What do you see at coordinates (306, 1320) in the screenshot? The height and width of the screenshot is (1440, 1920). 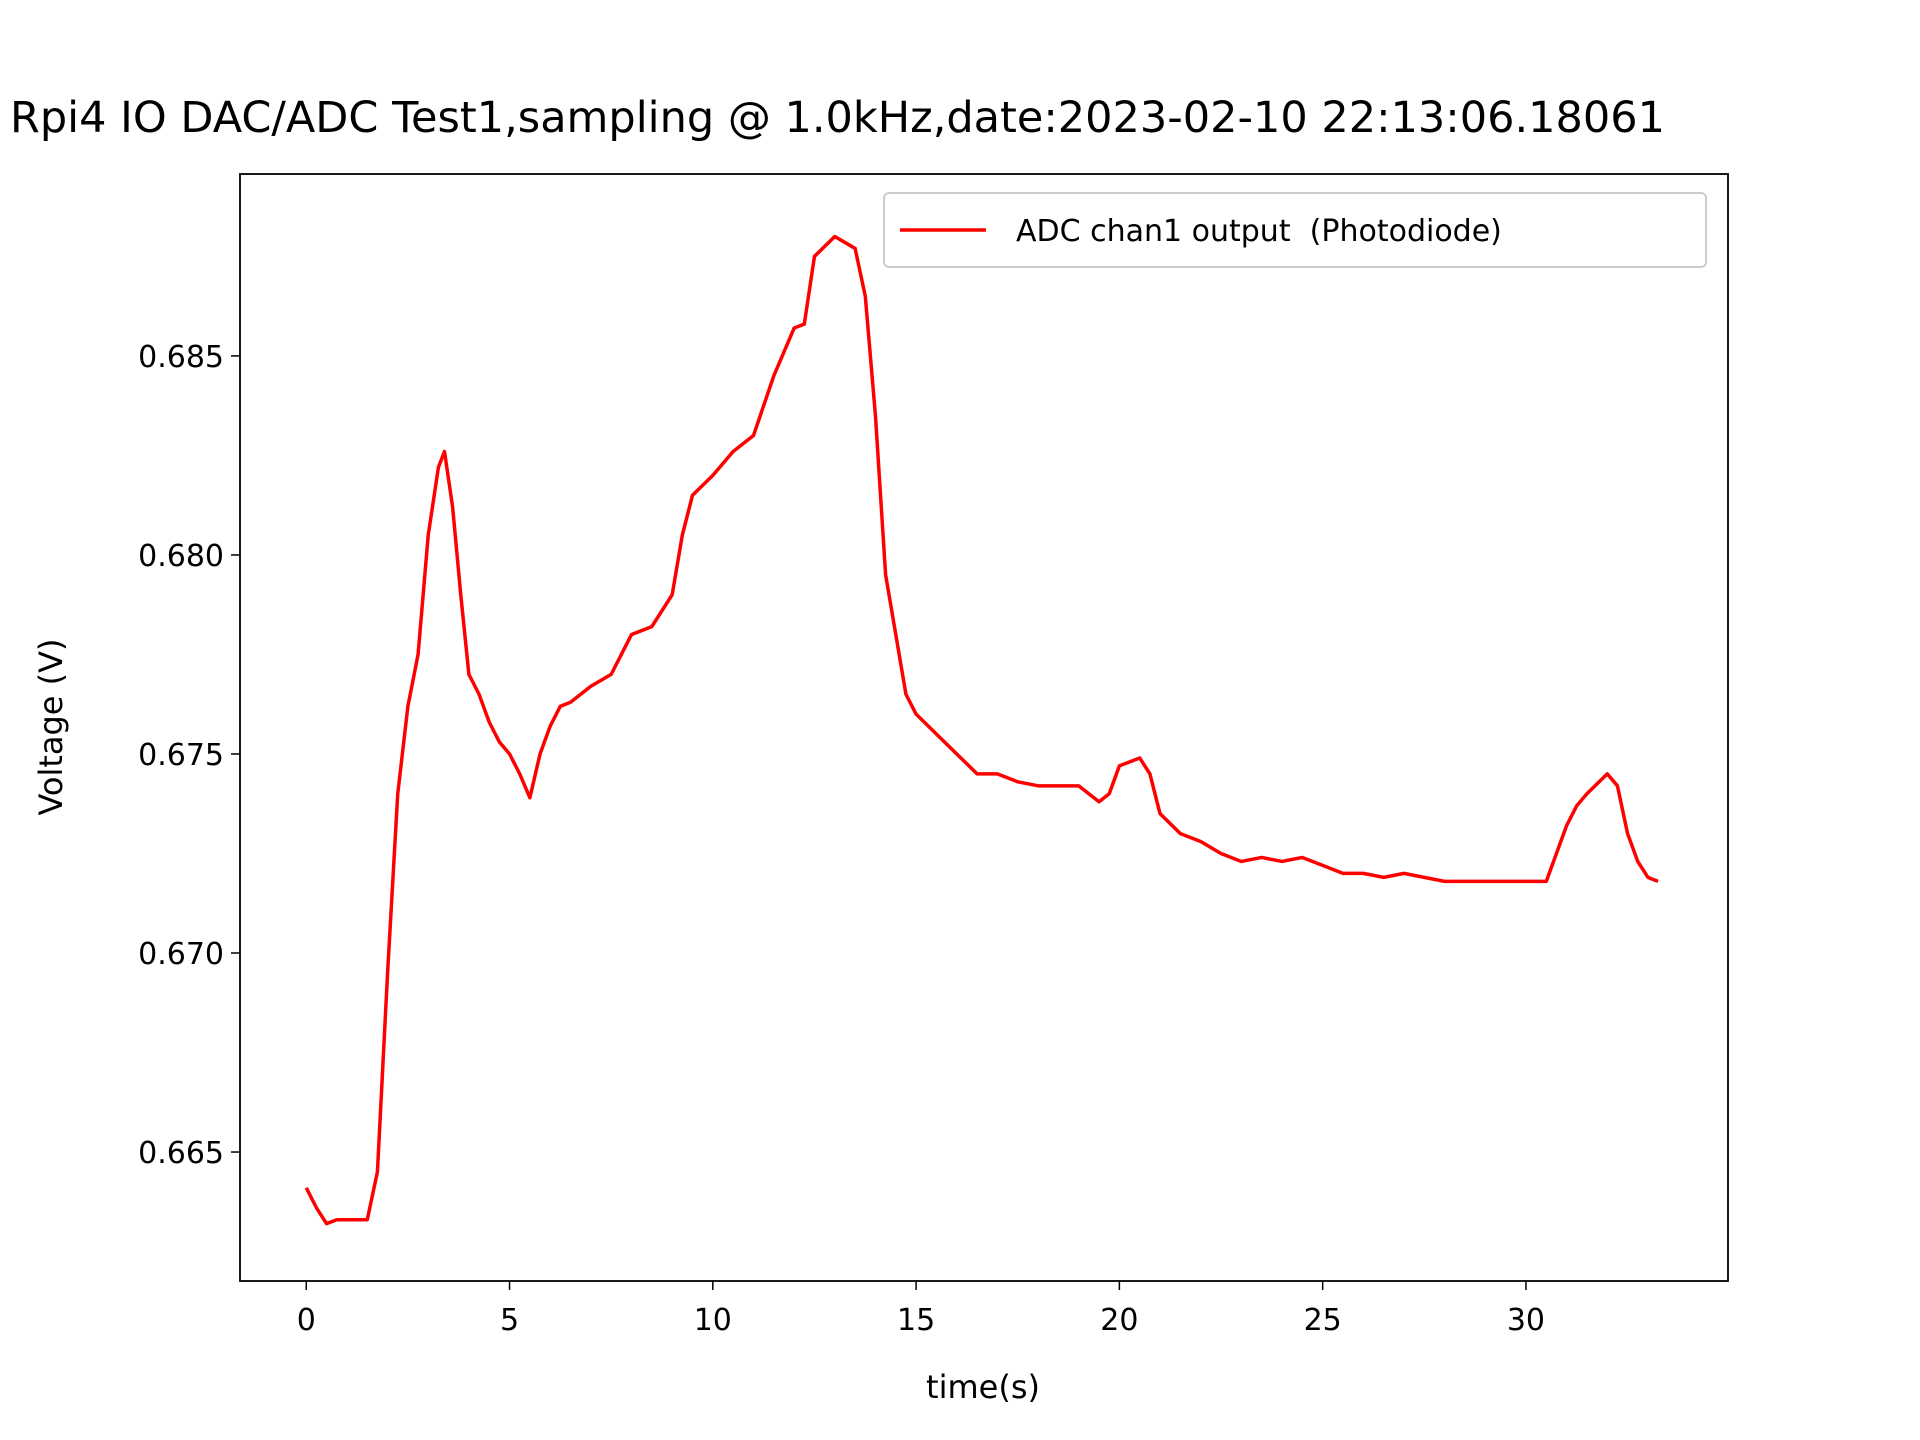 I see `x-tick-label: 0` at bounding box center [306, 1320].